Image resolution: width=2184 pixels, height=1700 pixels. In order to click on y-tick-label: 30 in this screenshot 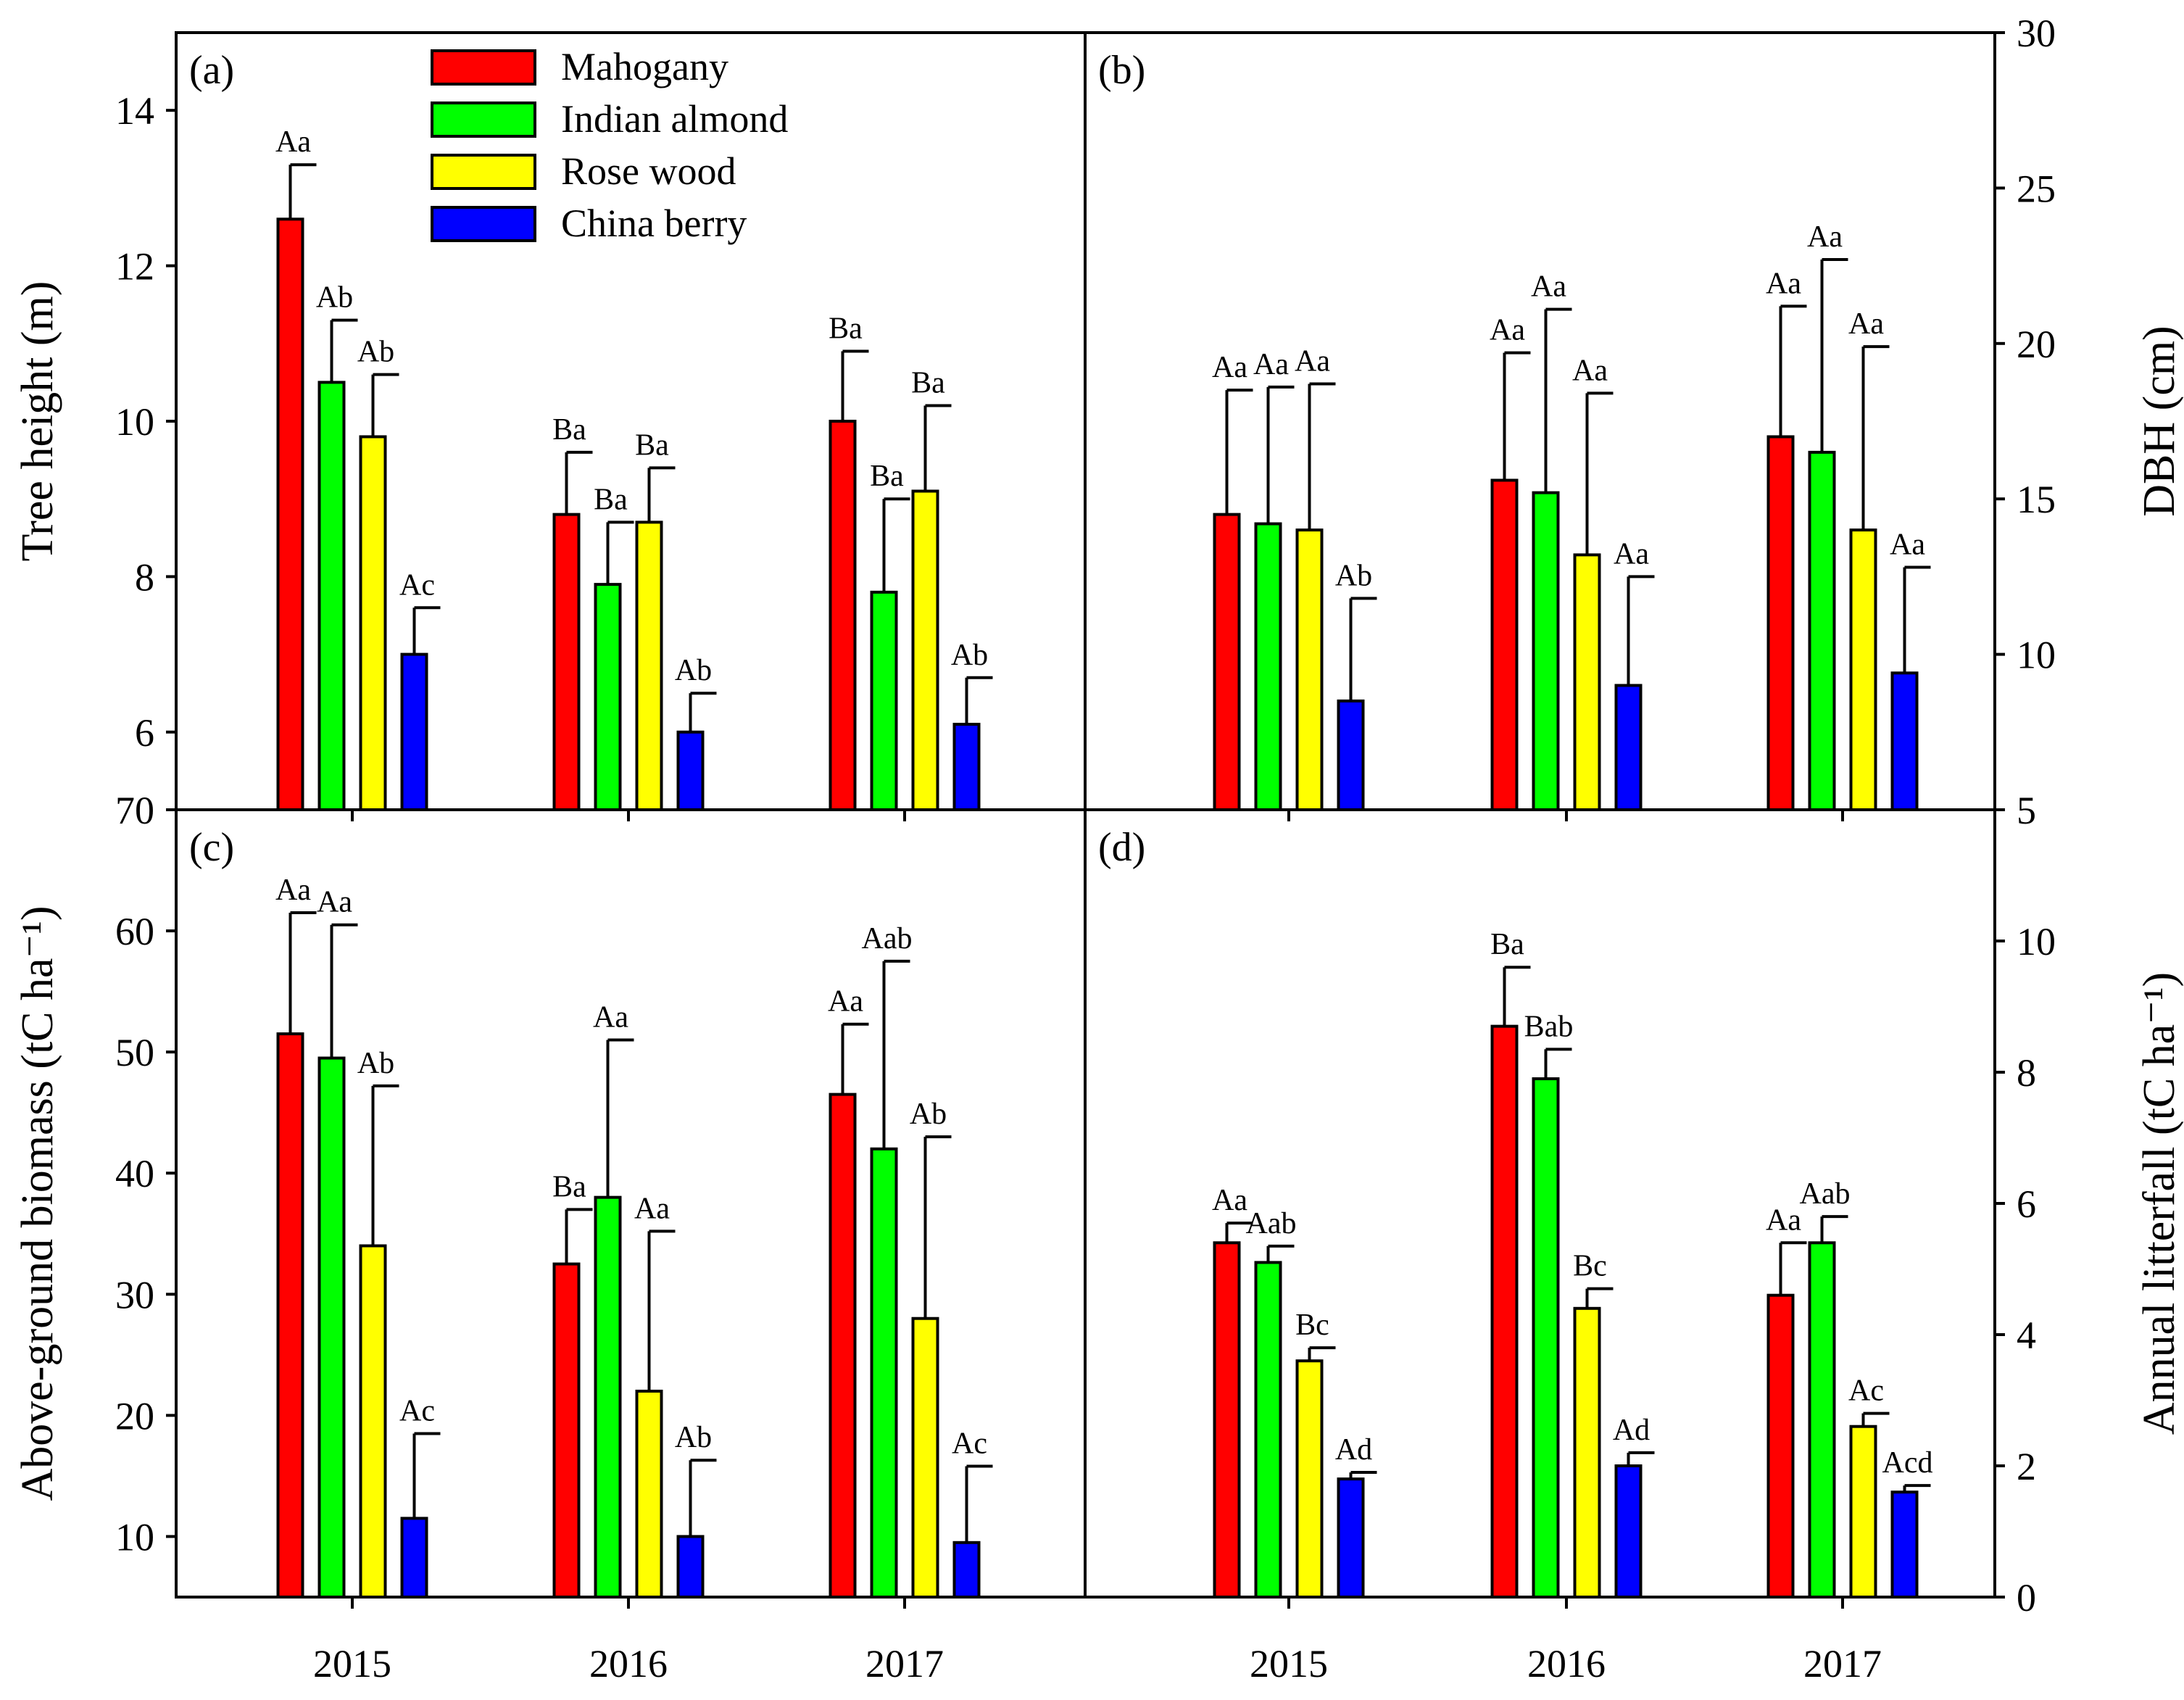, I will do `click(134, 1295)`.